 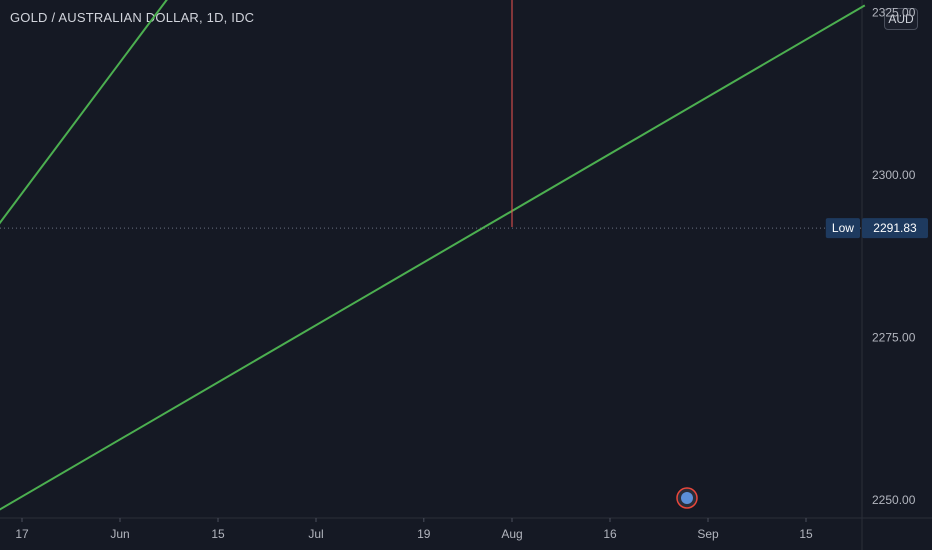 I want to click on chart-title: GOLD / AUSTRALIAN DOLLAR, 1D, IDC, so click(x=132, y=17).